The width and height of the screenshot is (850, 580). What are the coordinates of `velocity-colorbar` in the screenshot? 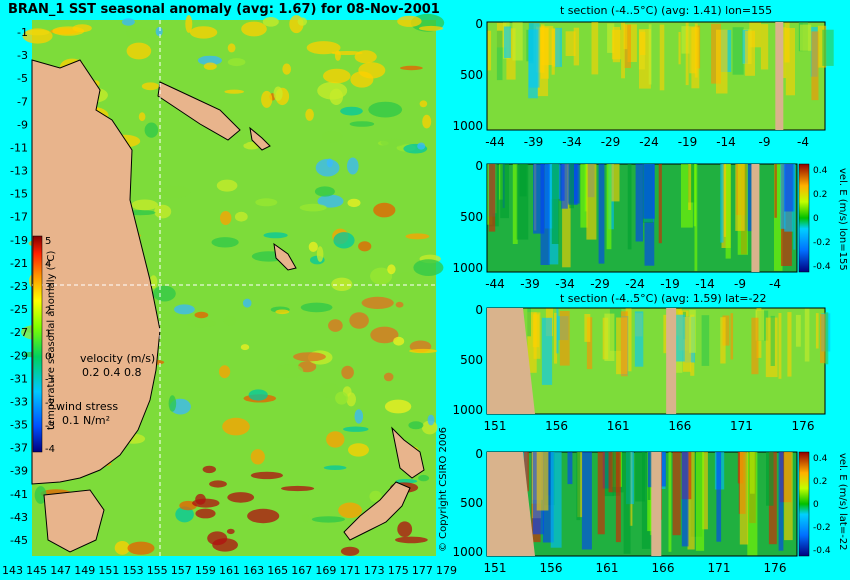 It's located at (804, 504).